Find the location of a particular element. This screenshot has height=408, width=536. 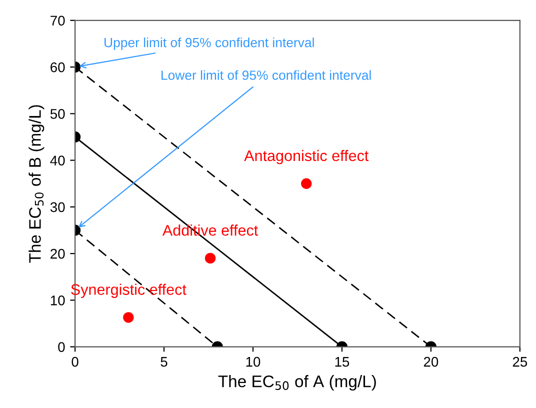

point is located at coordinates (306, 183).